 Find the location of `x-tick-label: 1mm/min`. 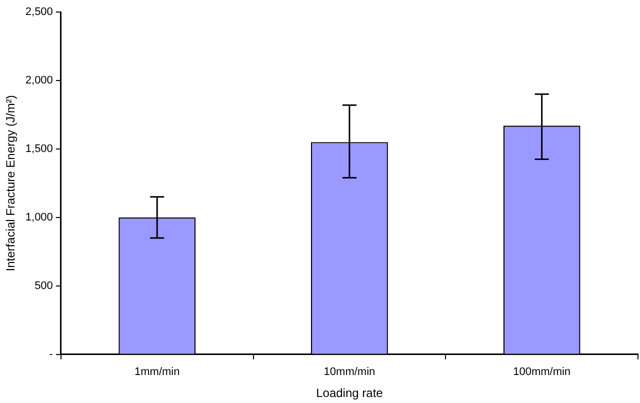

x-tick-label: 1mm/min is located at coordinates (157, 372).